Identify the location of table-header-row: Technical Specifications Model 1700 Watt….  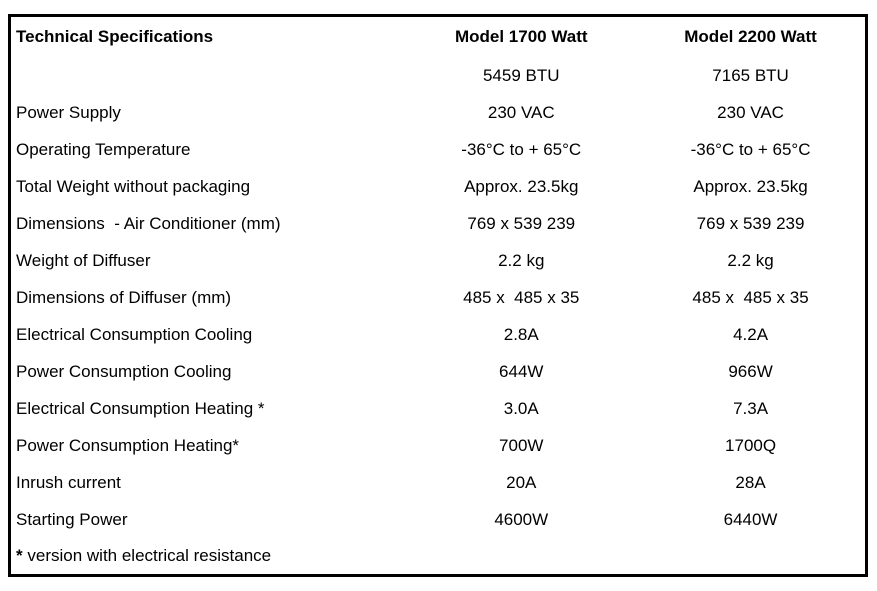
(438, 37).